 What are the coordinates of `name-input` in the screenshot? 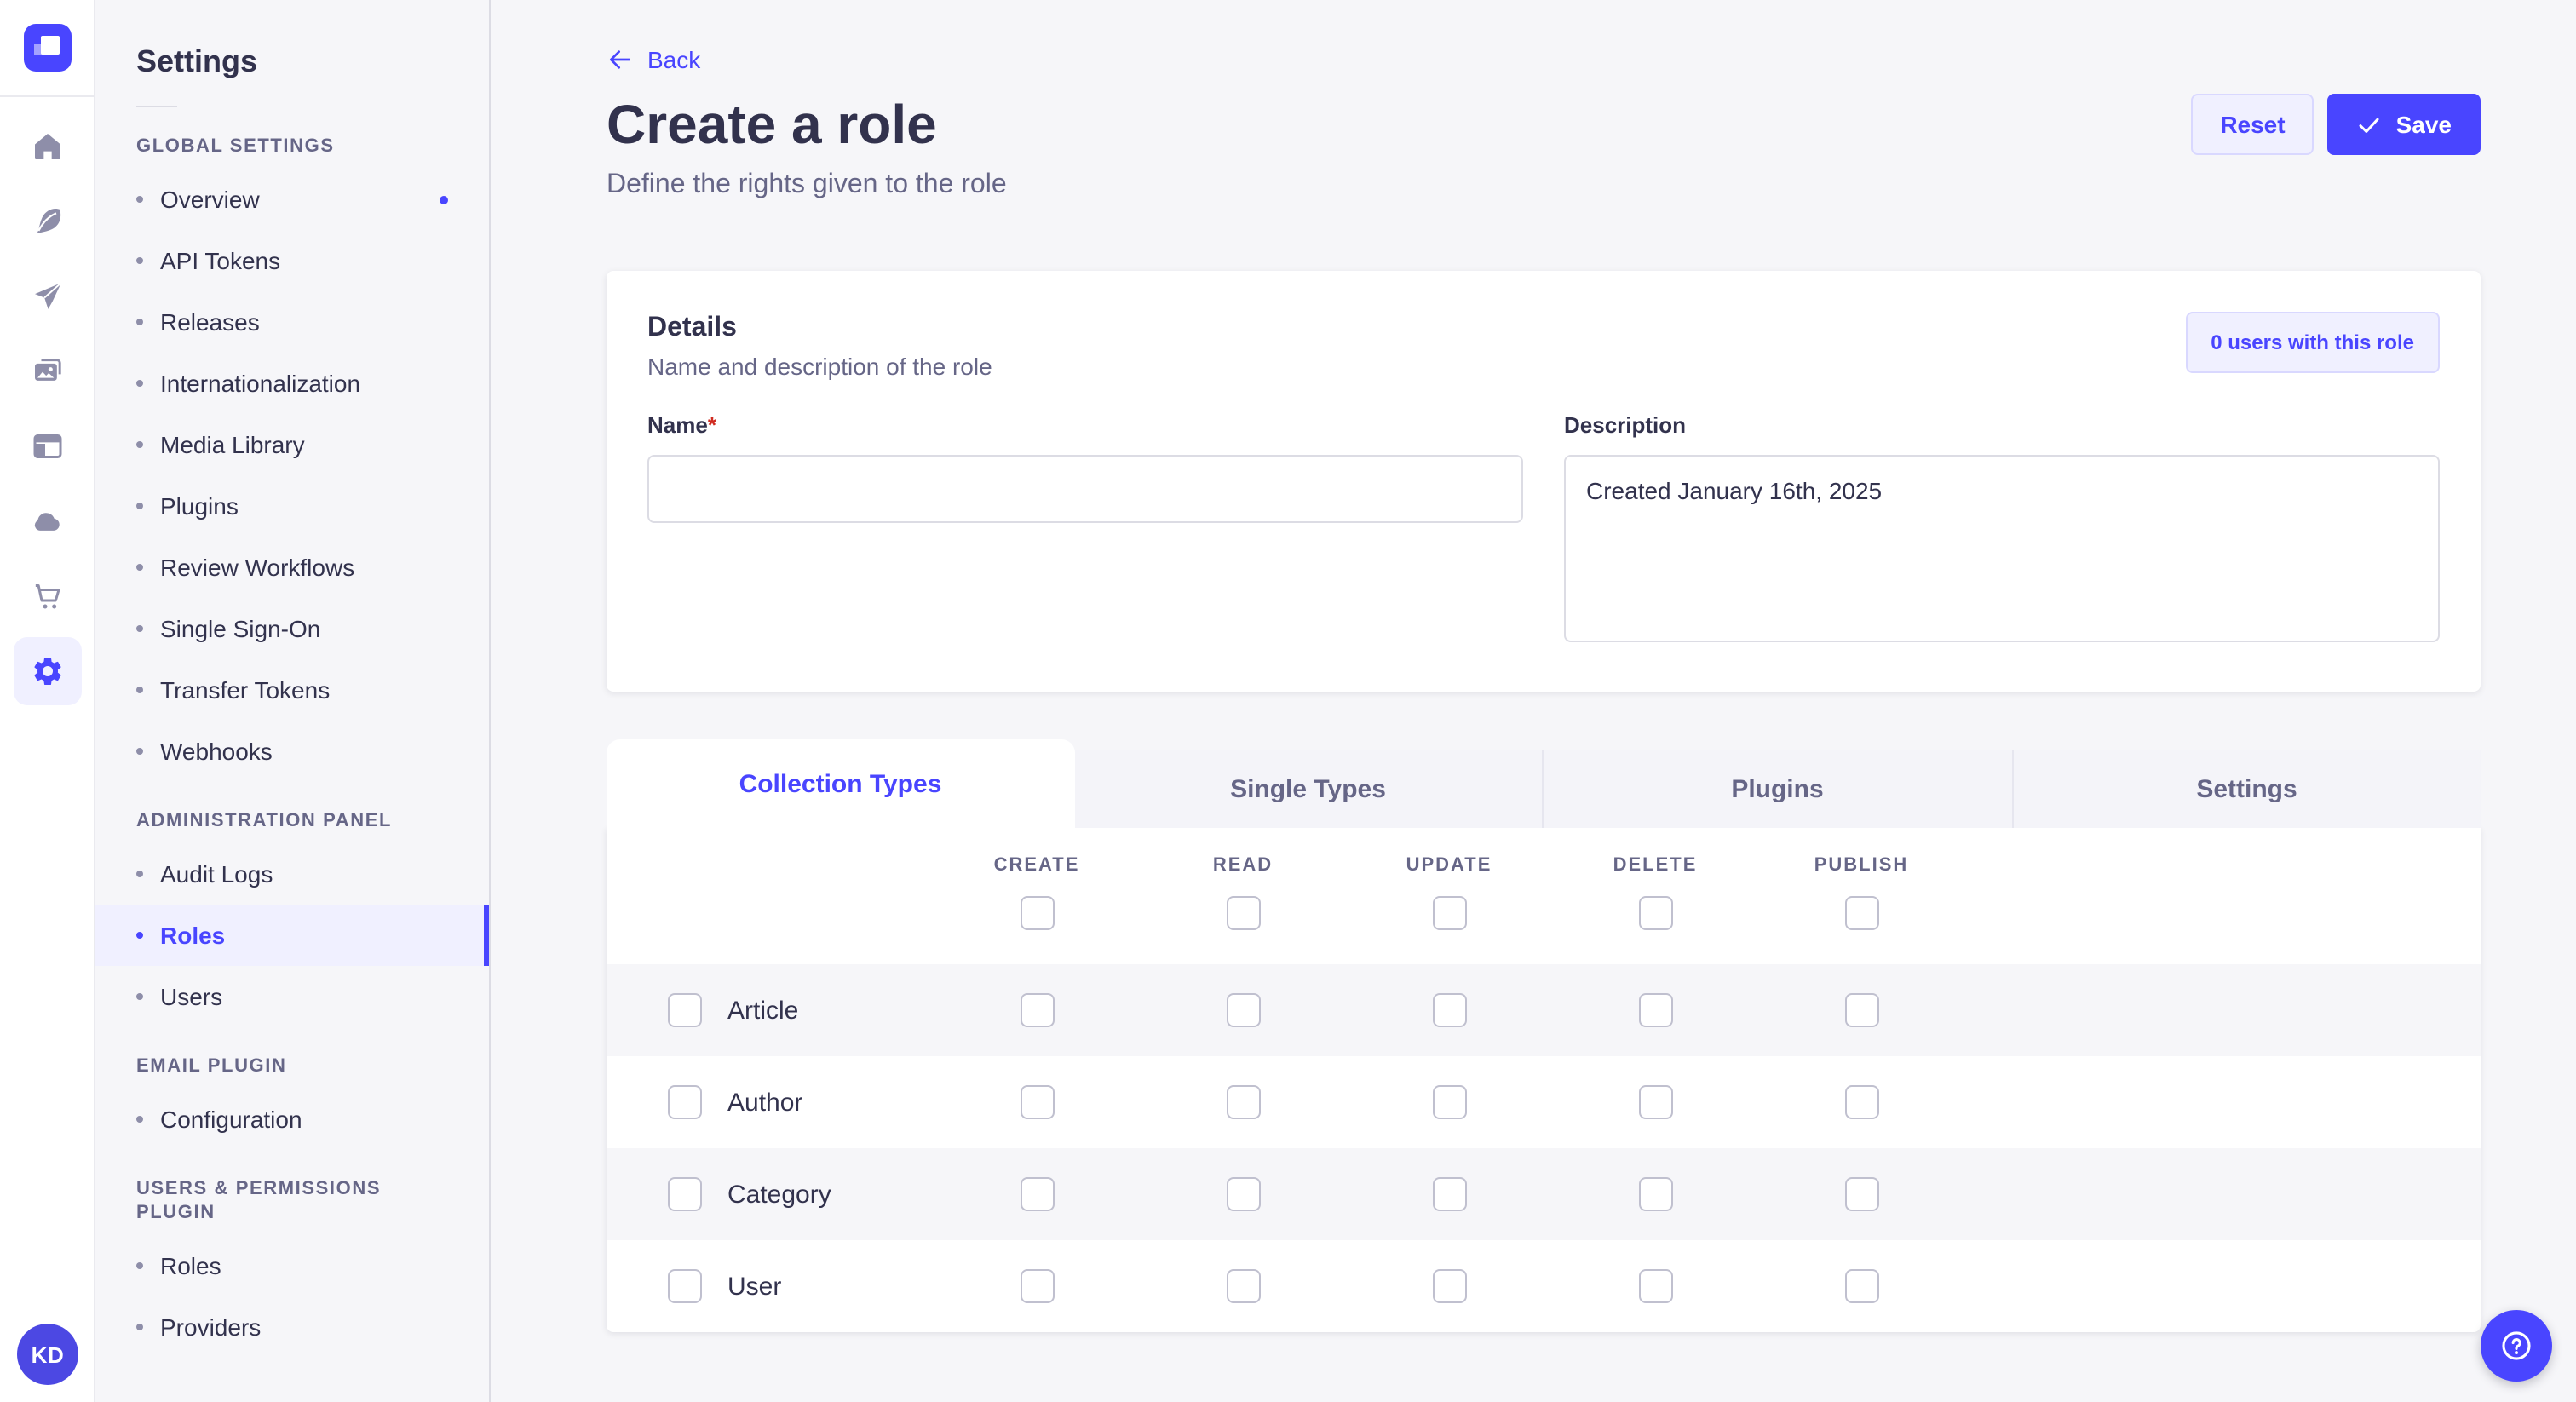 It's located at (1085, 489).